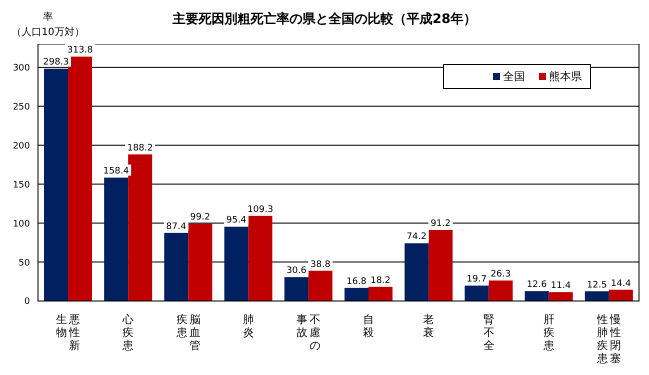  Describe the element at coordinates (537, 285) in the screenshot. I see `data-label: 12.6` at that location.